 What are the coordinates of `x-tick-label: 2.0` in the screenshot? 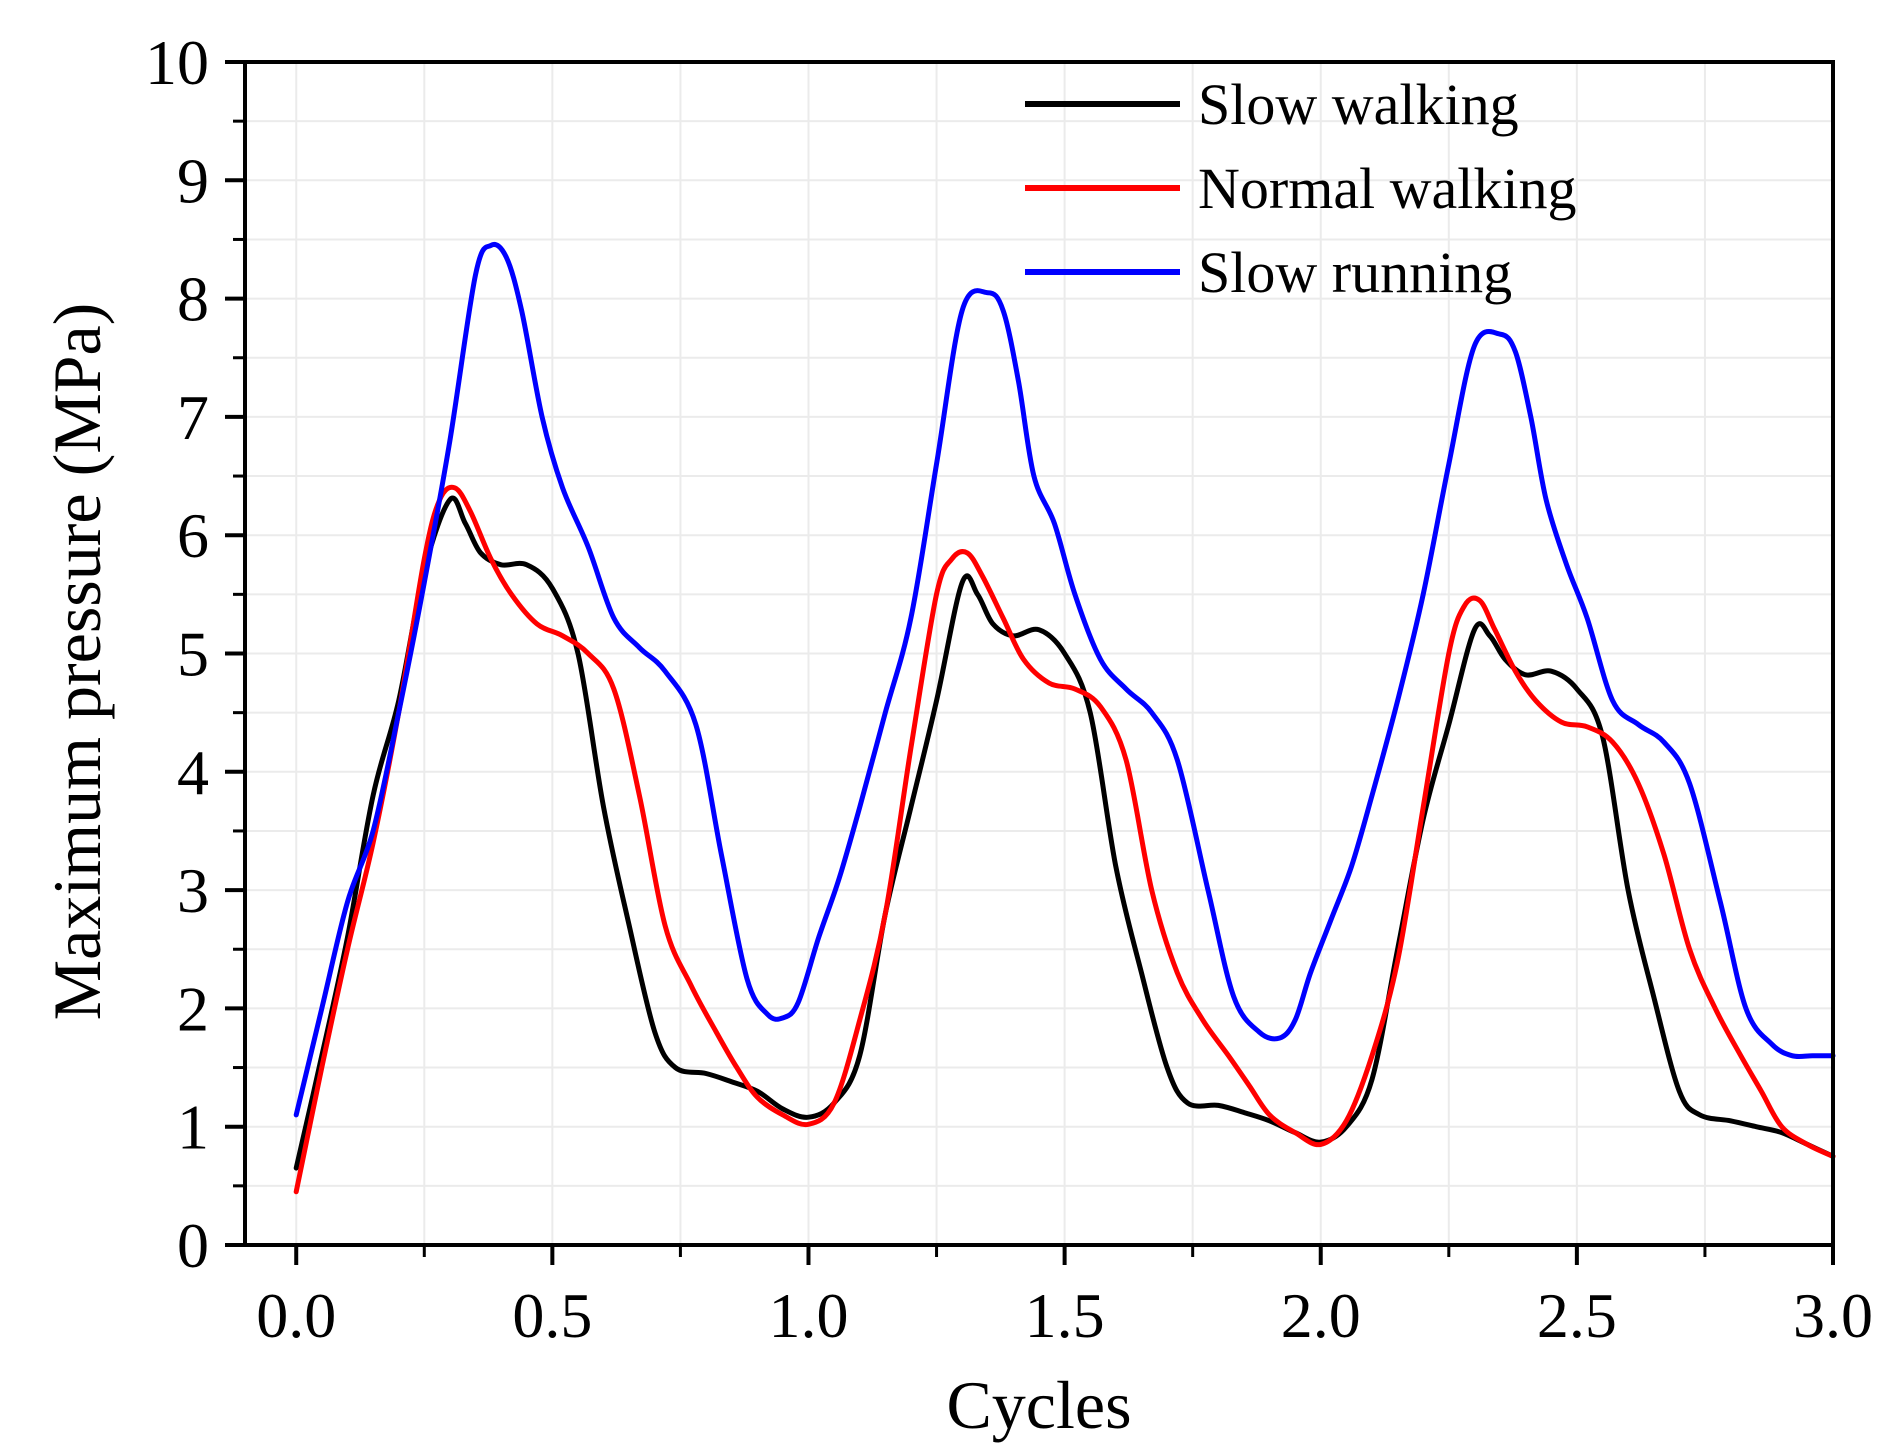 It's located at (1321, 1315).